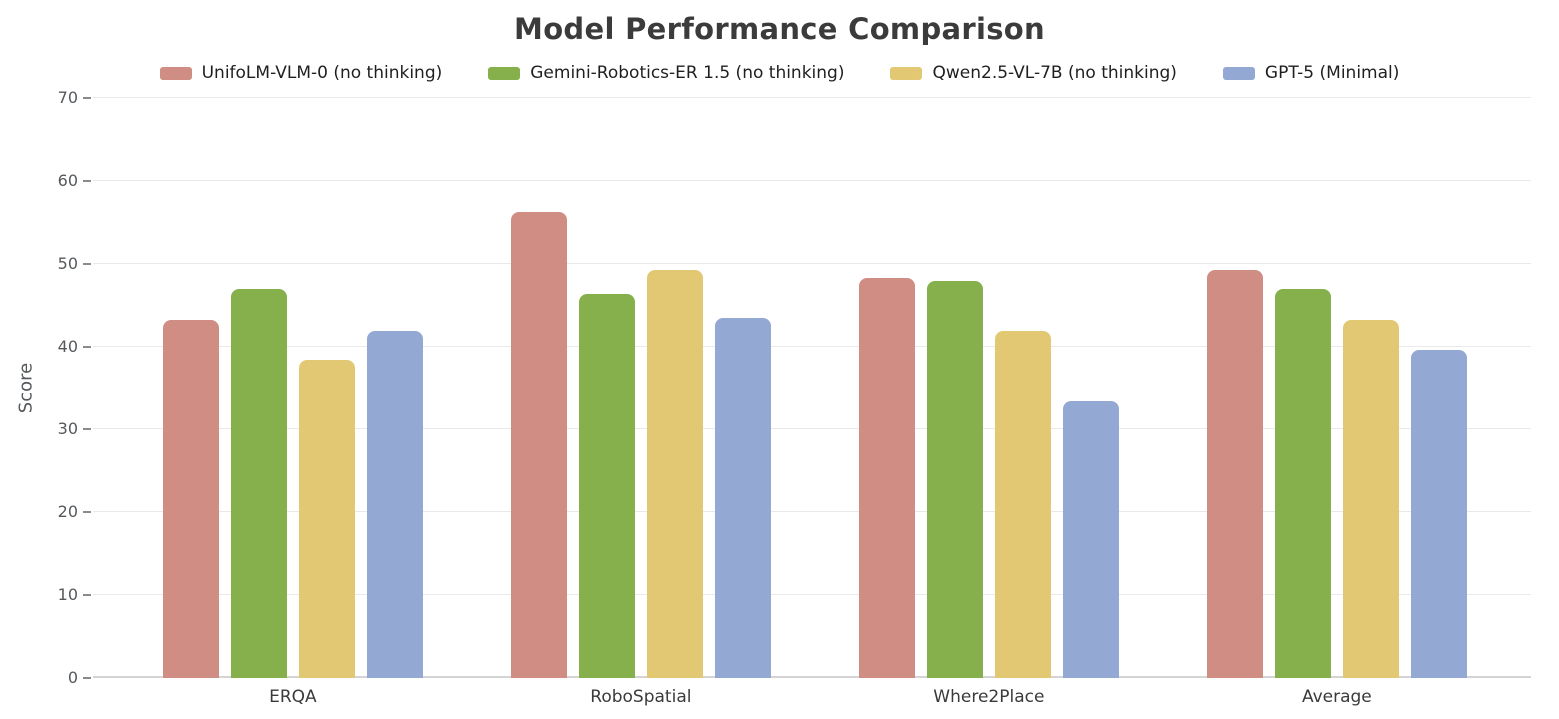  I want to click on legend-item: Gemini-Robotics-ER 1.5 (no thinking), so click(666, 73).